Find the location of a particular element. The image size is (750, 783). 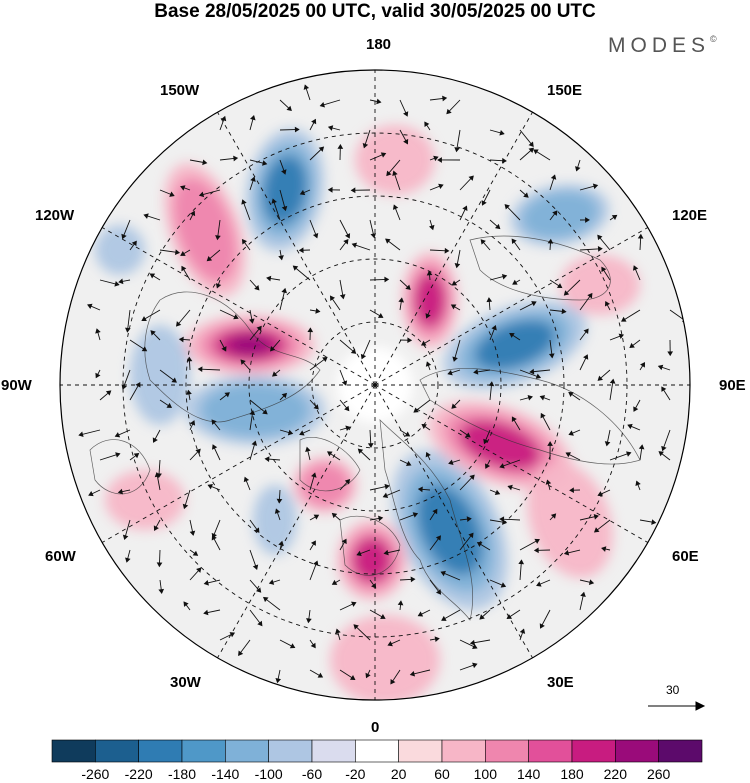

colorbar-tick-label: 60 is located at coordinates (442, 774).